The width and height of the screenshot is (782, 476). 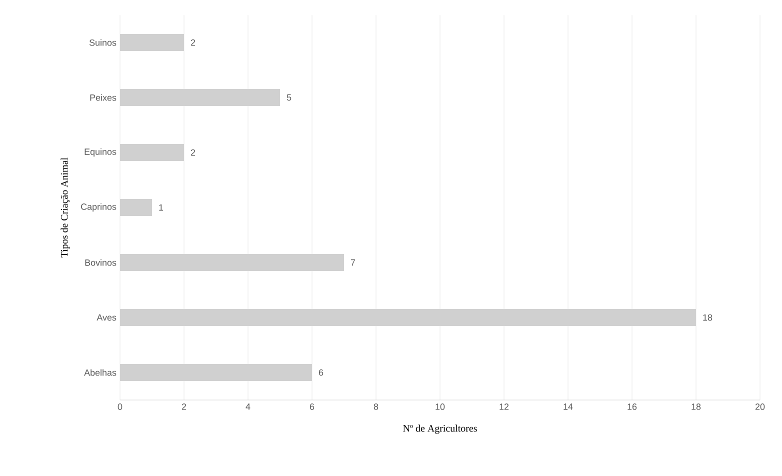 I want to click on x-tick-label: 8, so click(x=376, y=407).